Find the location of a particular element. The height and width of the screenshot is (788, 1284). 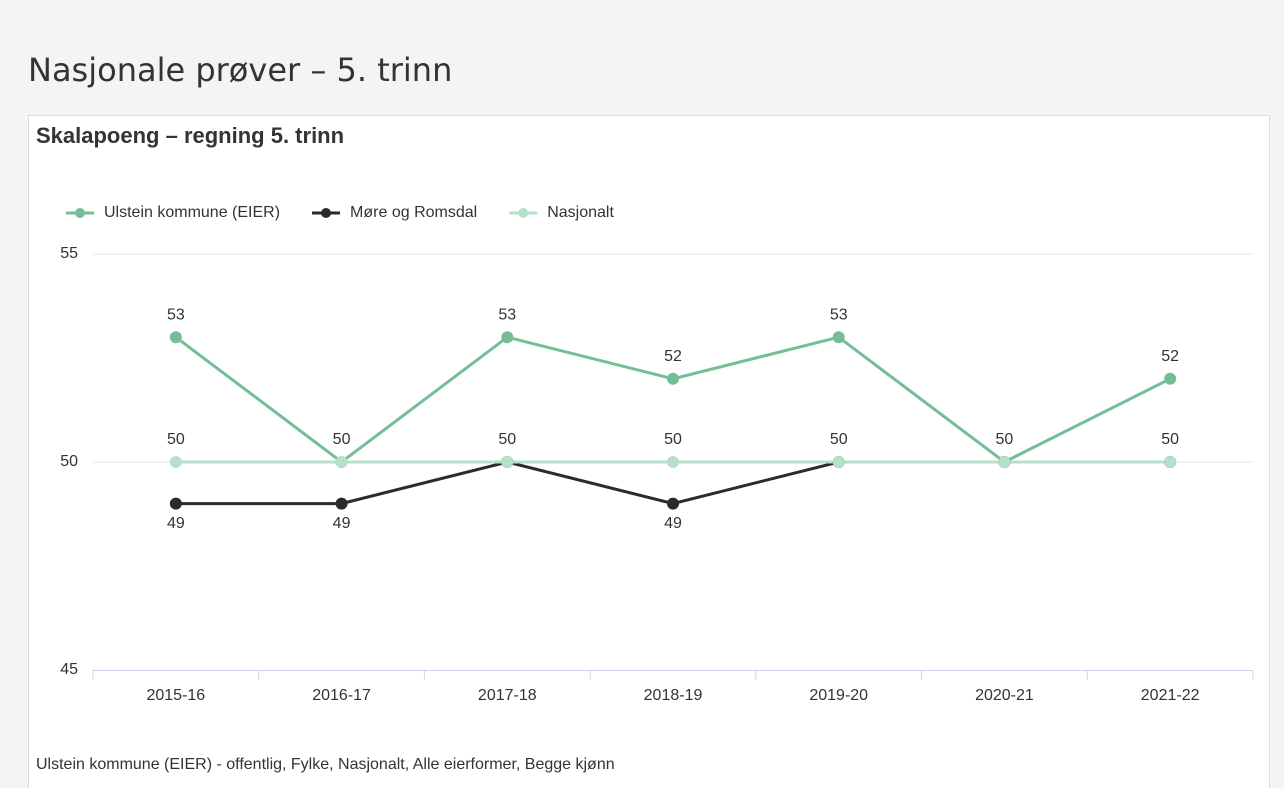

x-tick-label: 2017-18 is located at coordinates (507, 695).